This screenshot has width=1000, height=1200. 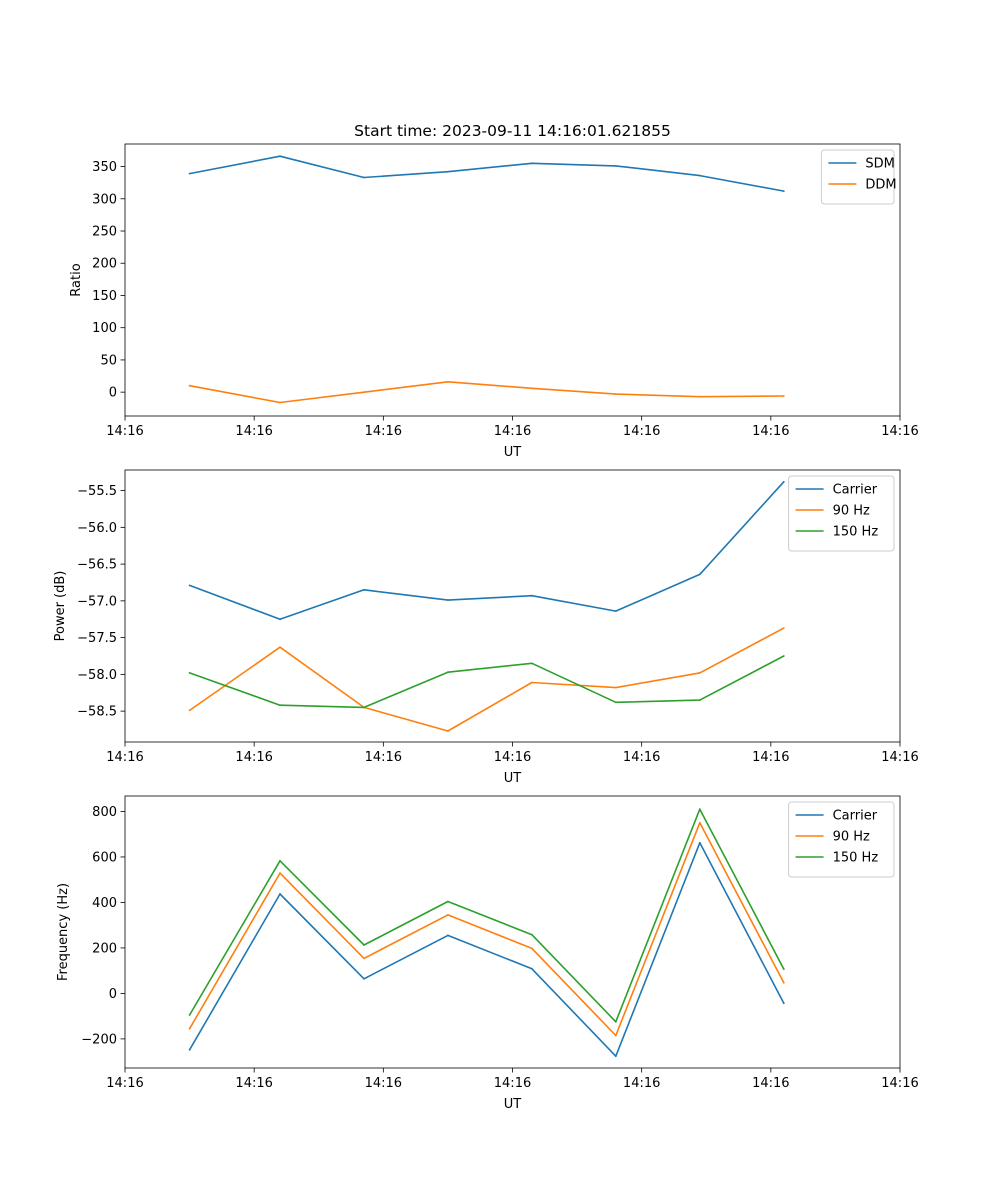 I want to click on y-tick-label: 200, so click(x=104, y=948).